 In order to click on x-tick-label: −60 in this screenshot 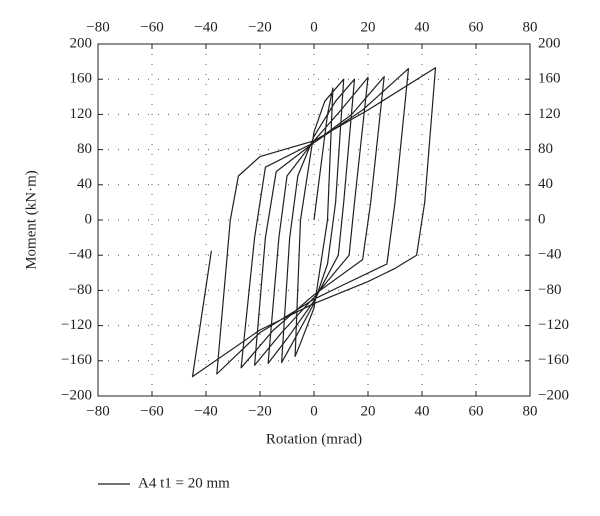, I will do `click(151, 411)`.